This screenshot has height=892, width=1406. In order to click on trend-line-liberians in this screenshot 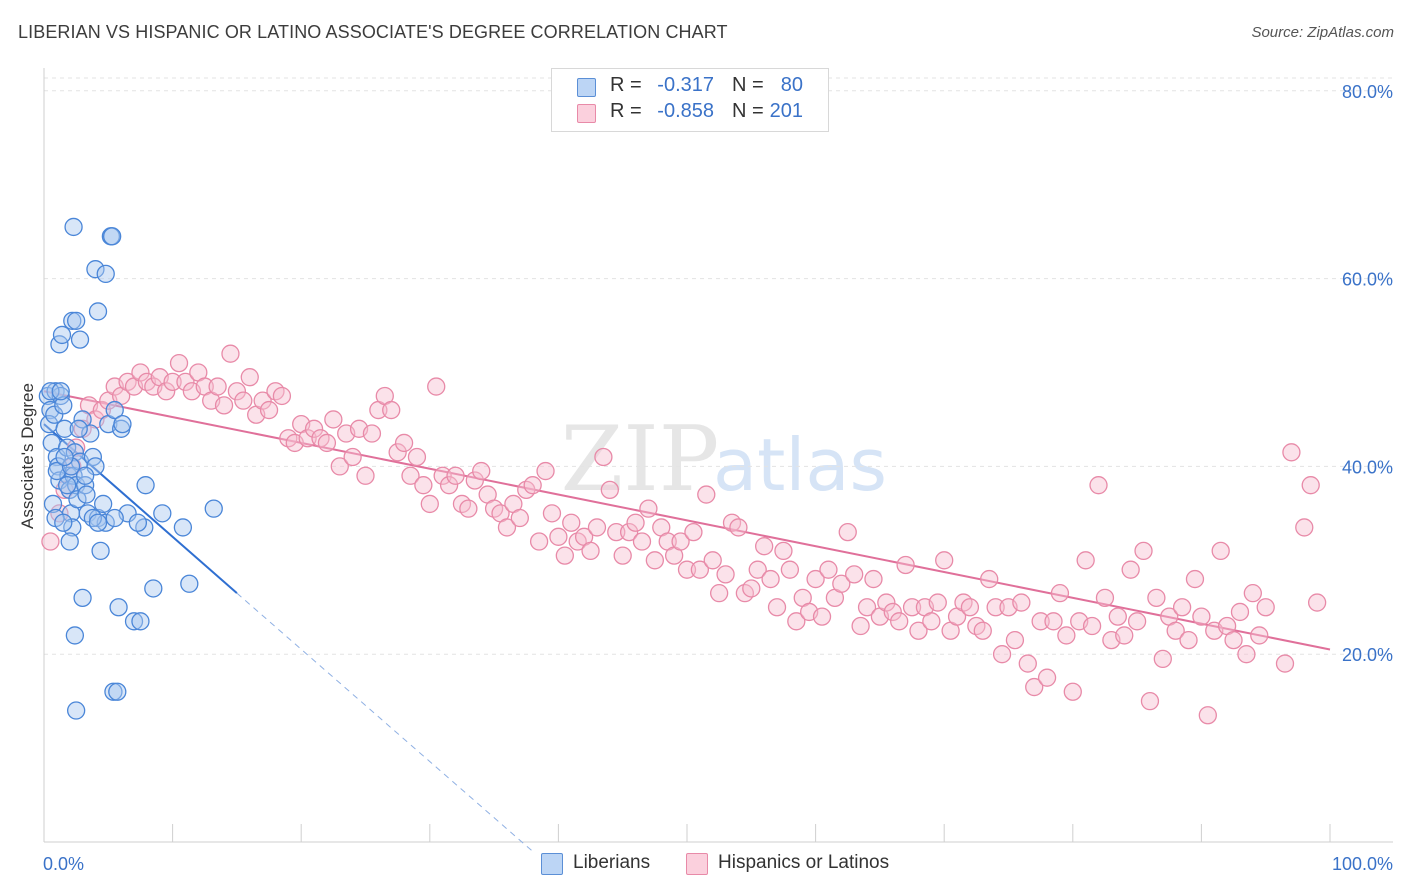, I will do `click(140, 508)`.